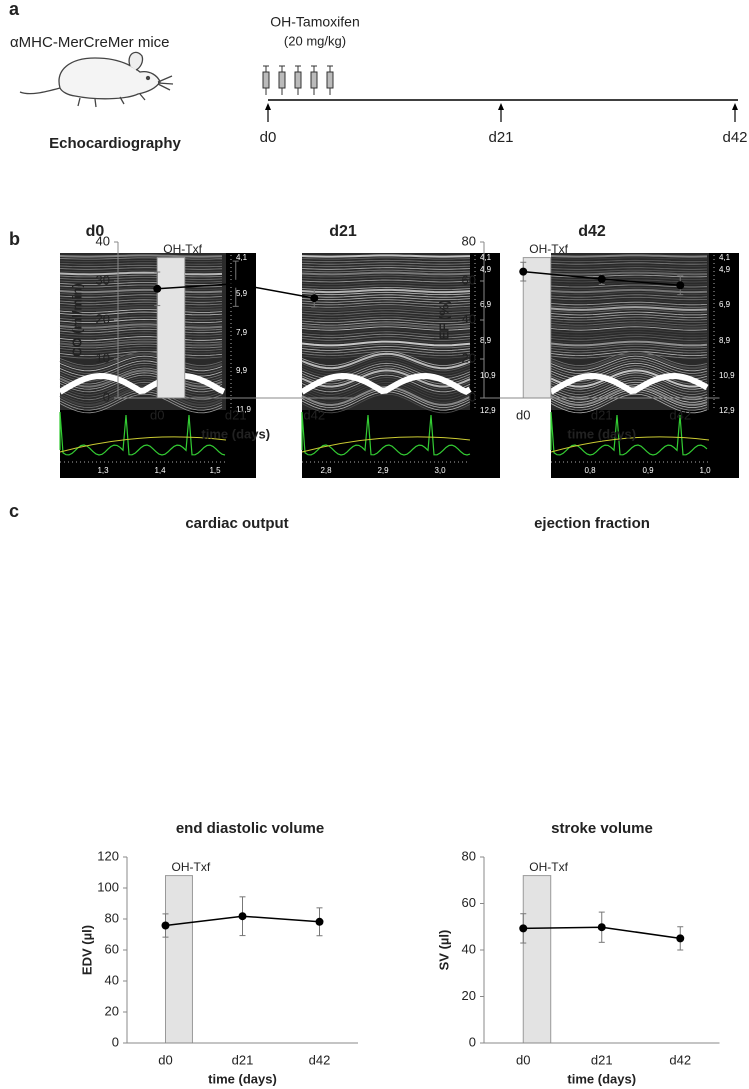 The image size is (749, 1089). I want to click on y-axis-label: CO (ml/min), so click(76, 320).